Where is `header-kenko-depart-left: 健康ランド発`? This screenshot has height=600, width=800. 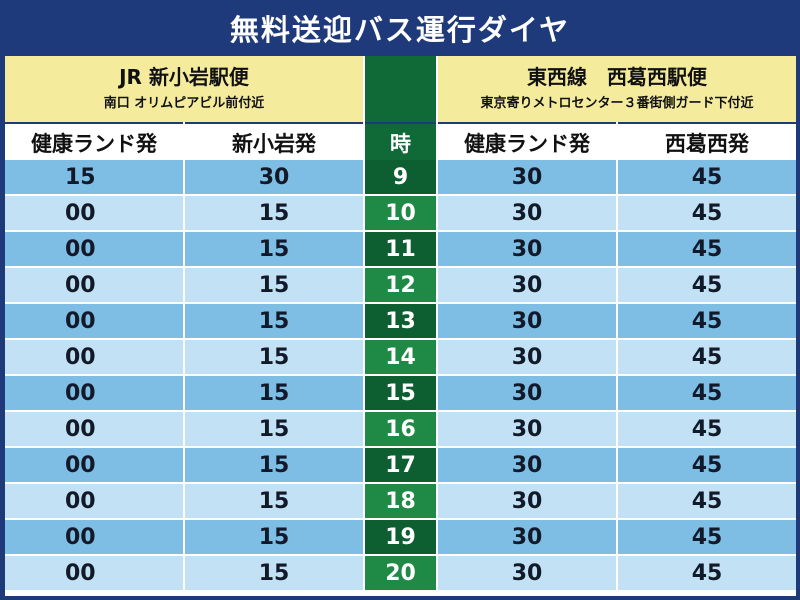 header-kenko-depart-left: 健康ランド発 is located at coordinates (94, 141).